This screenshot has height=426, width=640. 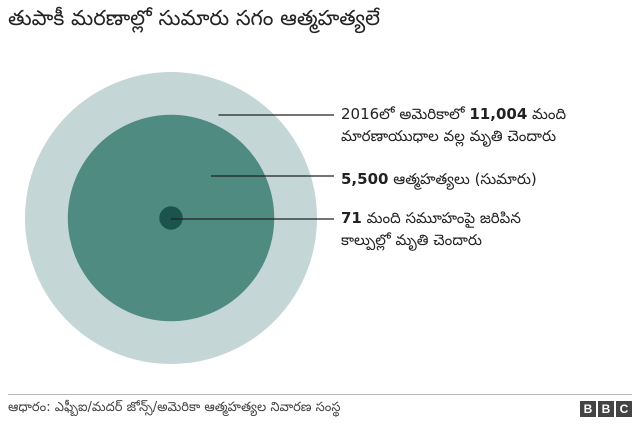 I want to click on label-total-value: 11,004, so click(x=498, y=114).